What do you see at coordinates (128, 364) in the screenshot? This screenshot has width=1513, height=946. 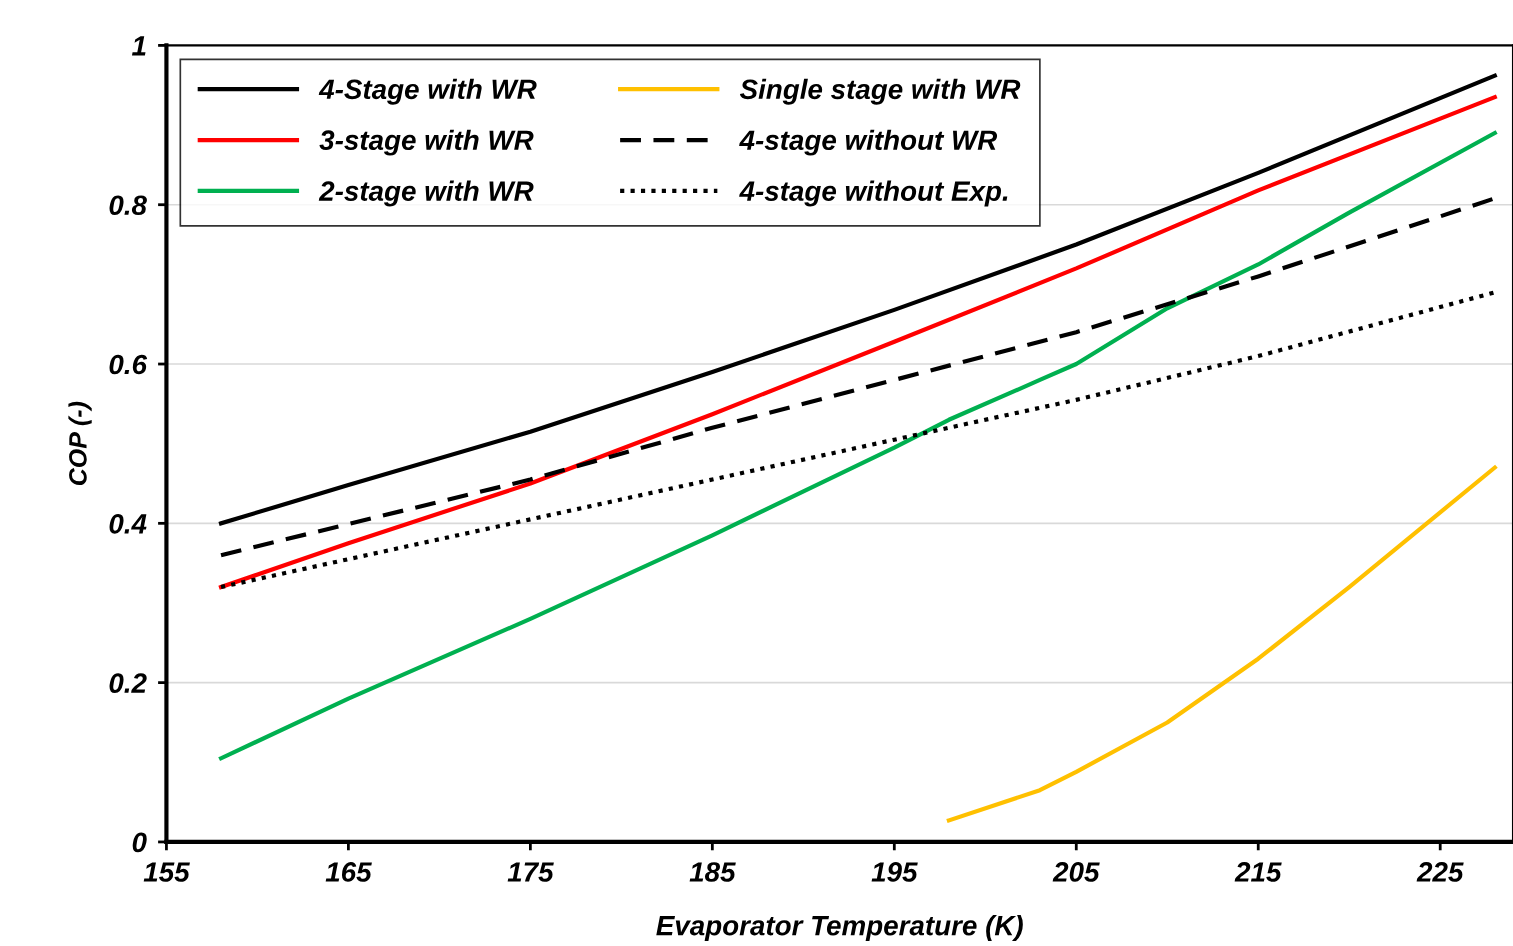 I see `y-tick-label: 0.6` at bounding box center [128, 364].